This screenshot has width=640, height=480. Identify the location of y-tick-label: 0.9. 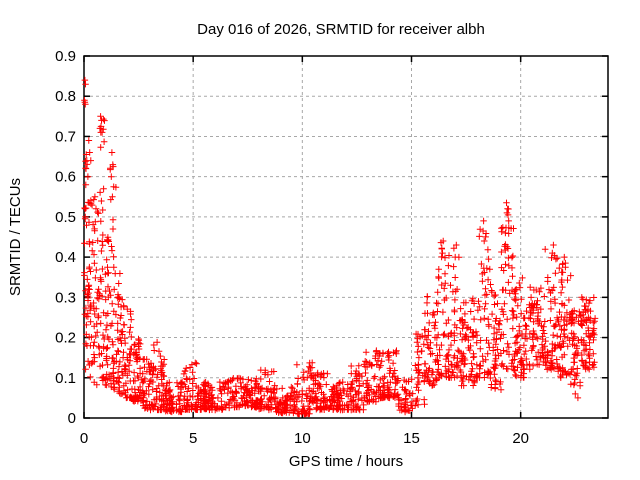
(65, 56).